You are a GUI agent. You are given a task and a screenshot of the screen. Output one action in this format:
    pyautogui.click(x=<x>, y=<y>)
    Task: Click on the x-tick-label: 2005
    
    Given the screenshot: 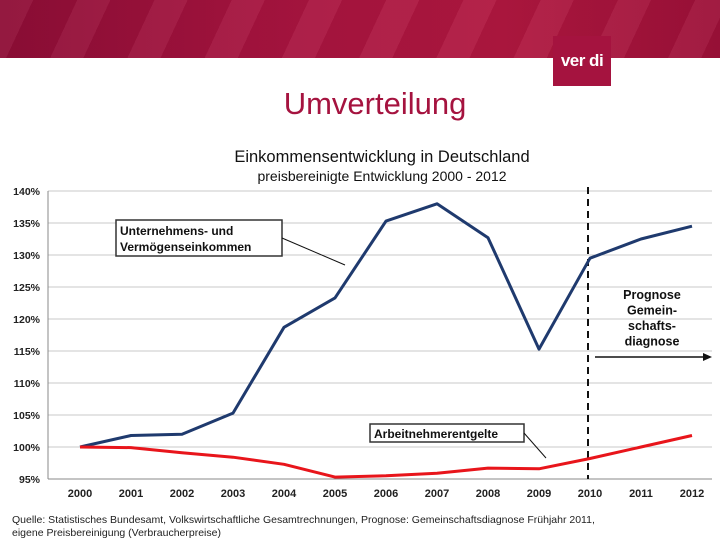 What is the action you would take?
    pyautogui.click(x=335, y=494)
    